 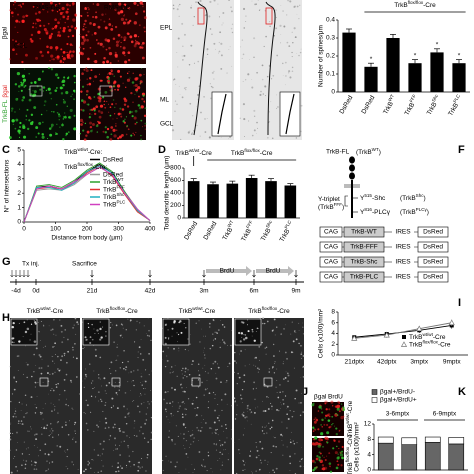 I want to click on bar, so click(x=415, y=77).